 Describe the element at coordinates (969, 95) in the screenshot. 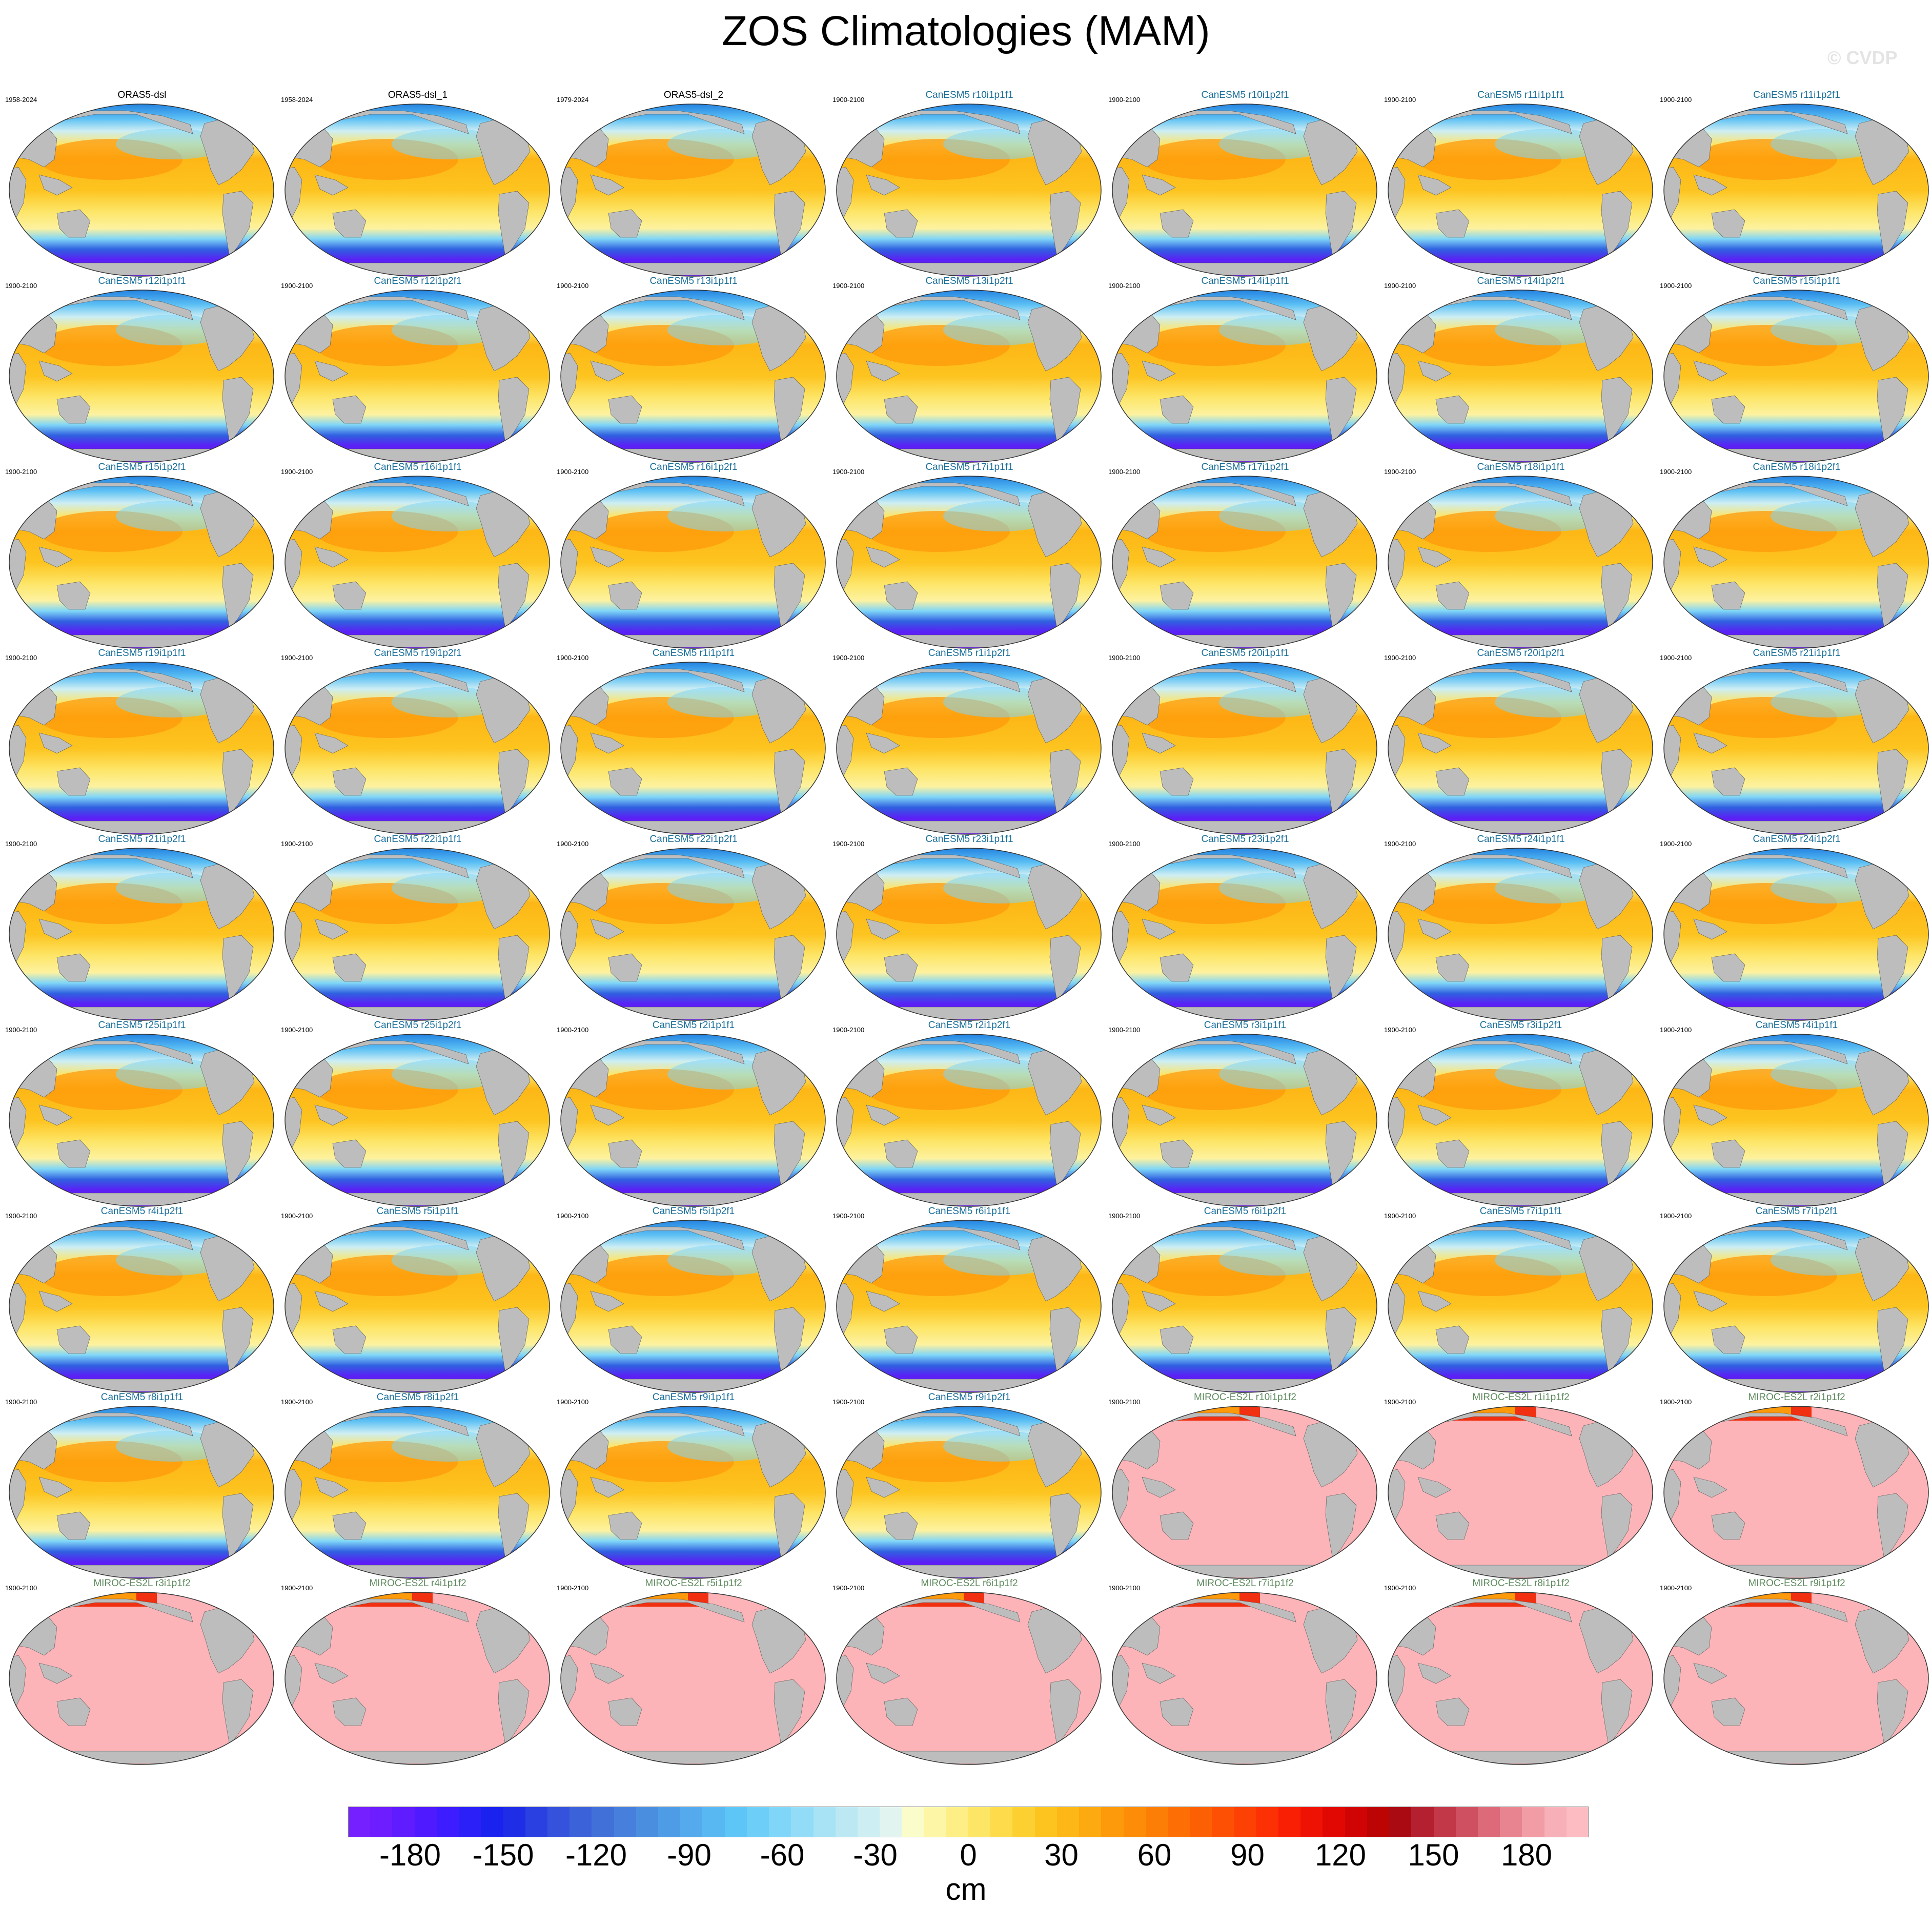

I see `panel-title: CanESM5 r10i1p1f1` at that location.